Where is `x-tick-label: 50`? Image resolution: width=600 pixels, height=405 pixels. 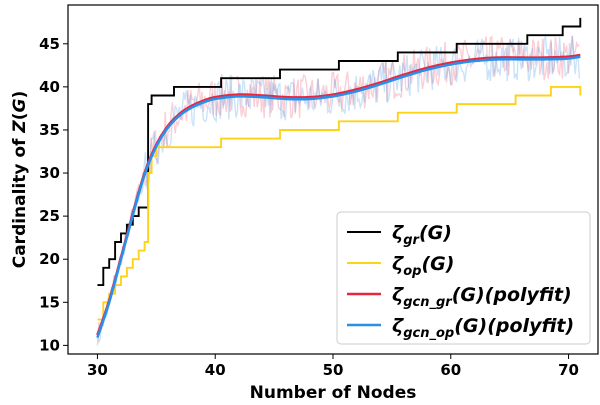
x-tick-label: 50 is located at coordinates (333, 370).